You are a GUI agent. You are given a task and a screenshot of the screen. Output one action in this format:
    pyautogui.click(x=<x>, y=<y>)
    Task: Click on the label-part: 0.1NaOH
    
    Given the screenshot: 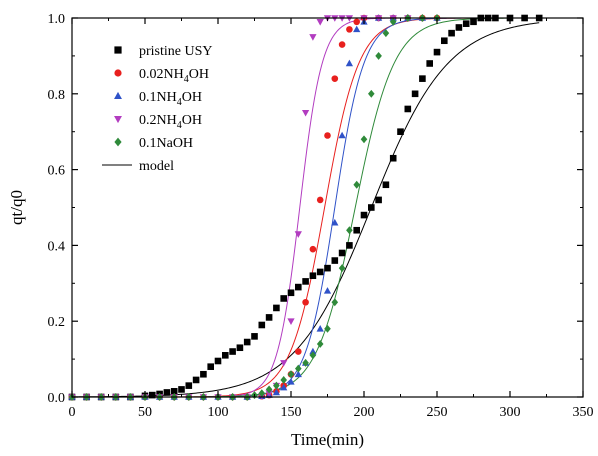 What is the action you would take?
    pyautogui.click(x=166, y=143)
    